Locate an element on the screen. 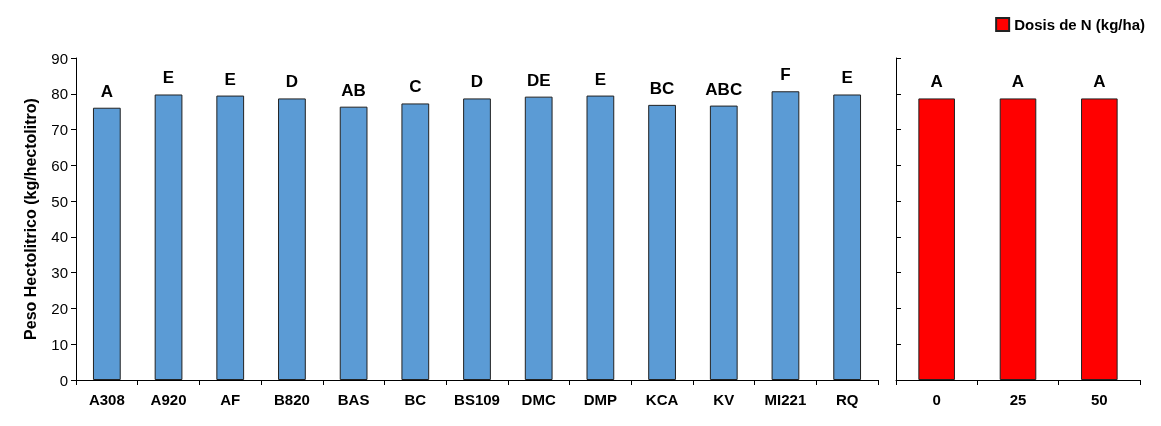  annotation: AB is located at coordinates (353, 90).